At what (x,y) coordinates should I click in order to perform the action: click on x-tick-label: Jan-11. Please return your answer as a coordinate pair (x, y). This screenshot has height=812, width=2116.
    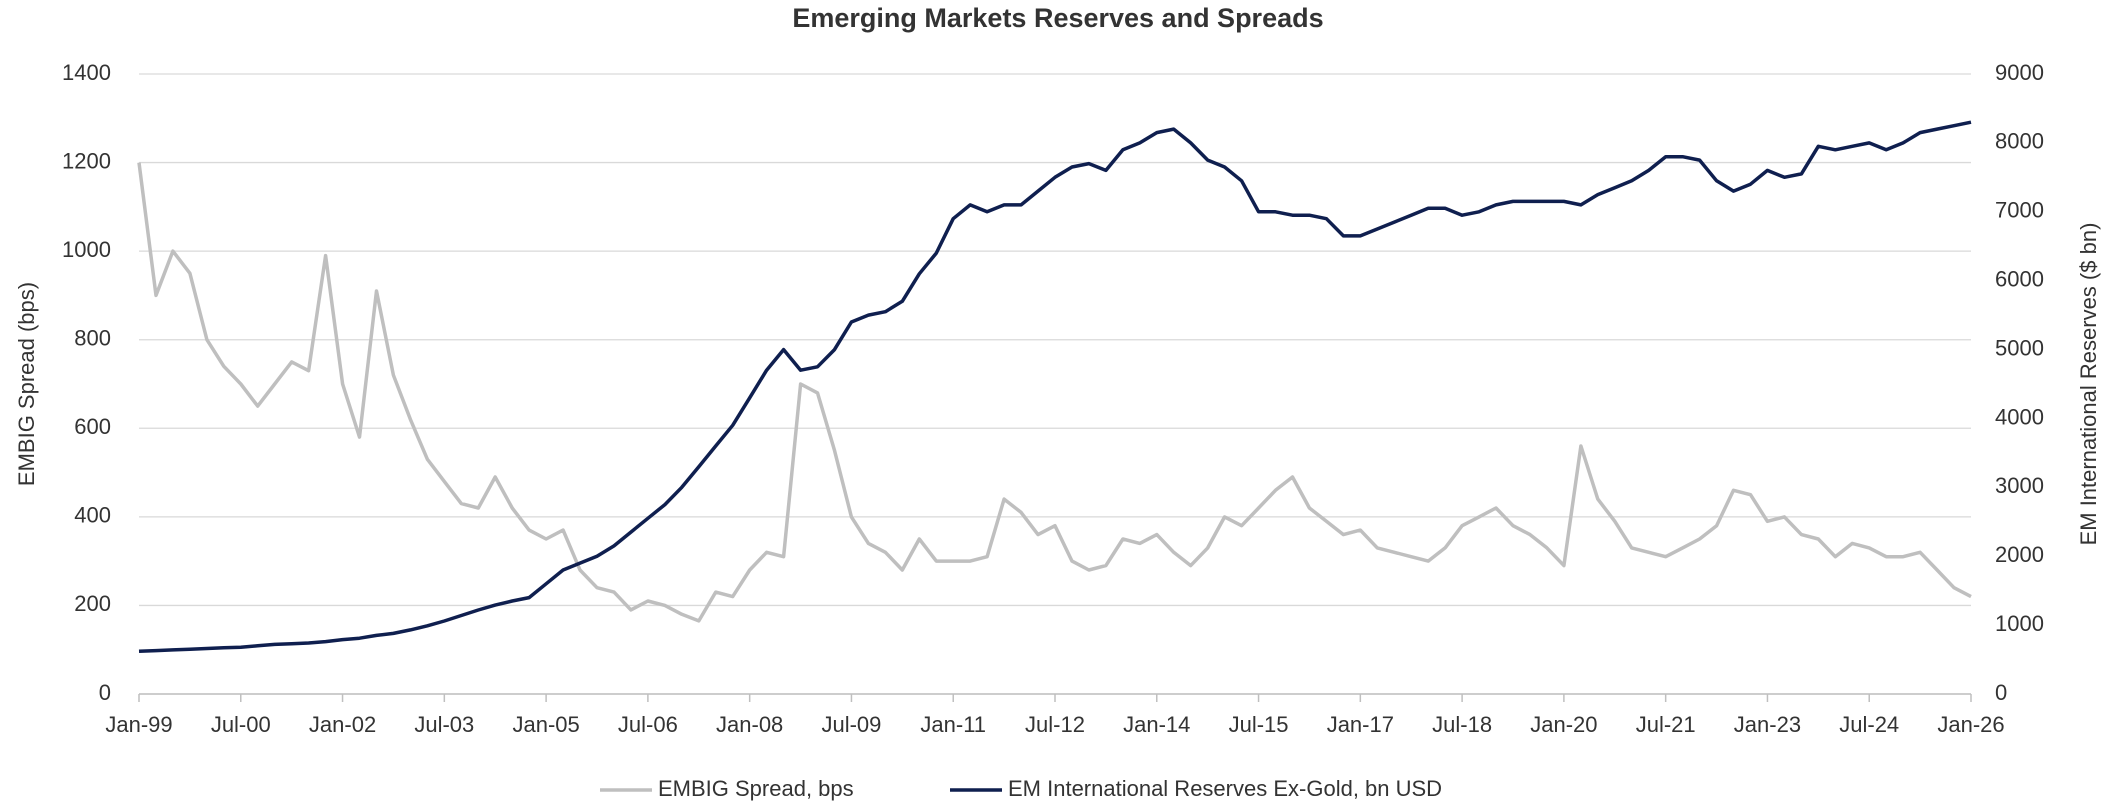
    Looking at the image, I should click on (953, 724).